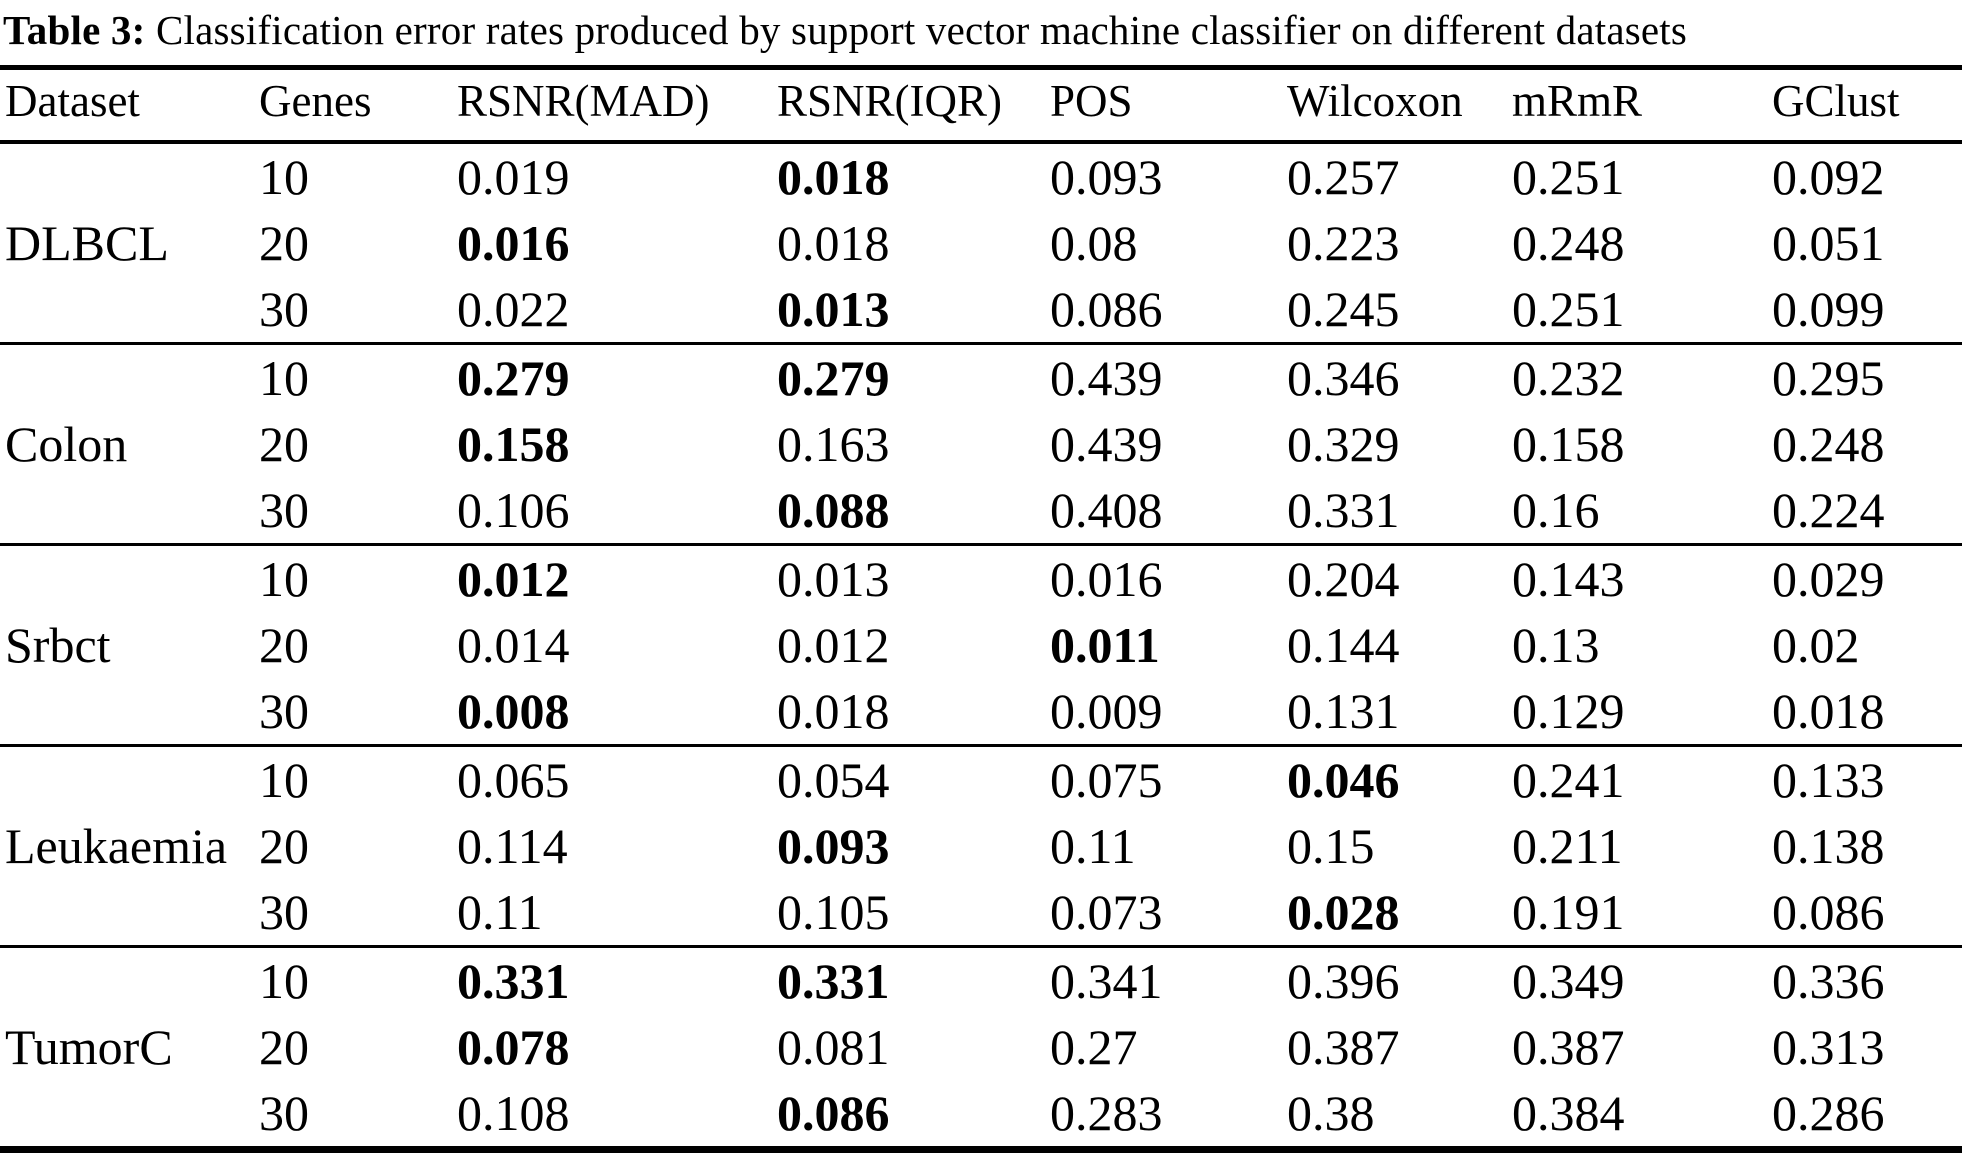 The image size is (1962, 1167). Describe the element at coordinates (1343, 176) in the screenshot. I see `value-cell-wilcoxon: 0.257` at that location.